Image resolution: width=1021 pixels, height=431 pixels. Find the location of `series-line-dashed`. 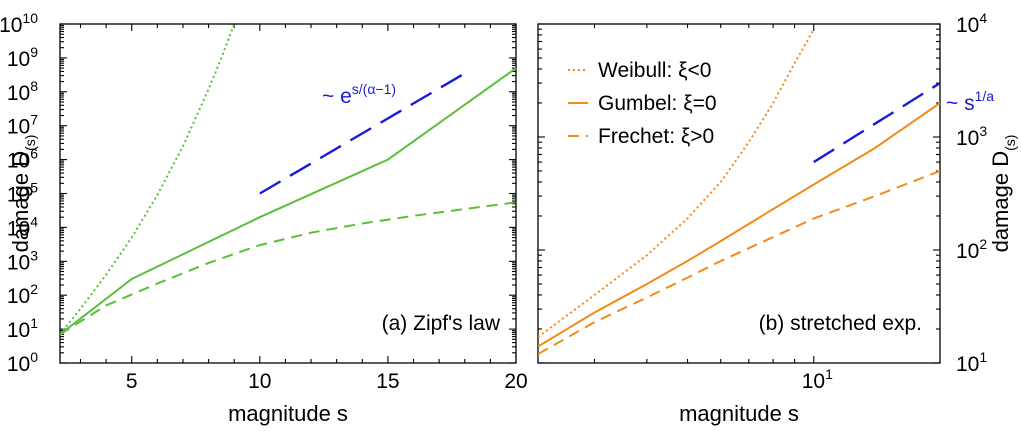

series-line-dashed is located at coordinates (288, 268).